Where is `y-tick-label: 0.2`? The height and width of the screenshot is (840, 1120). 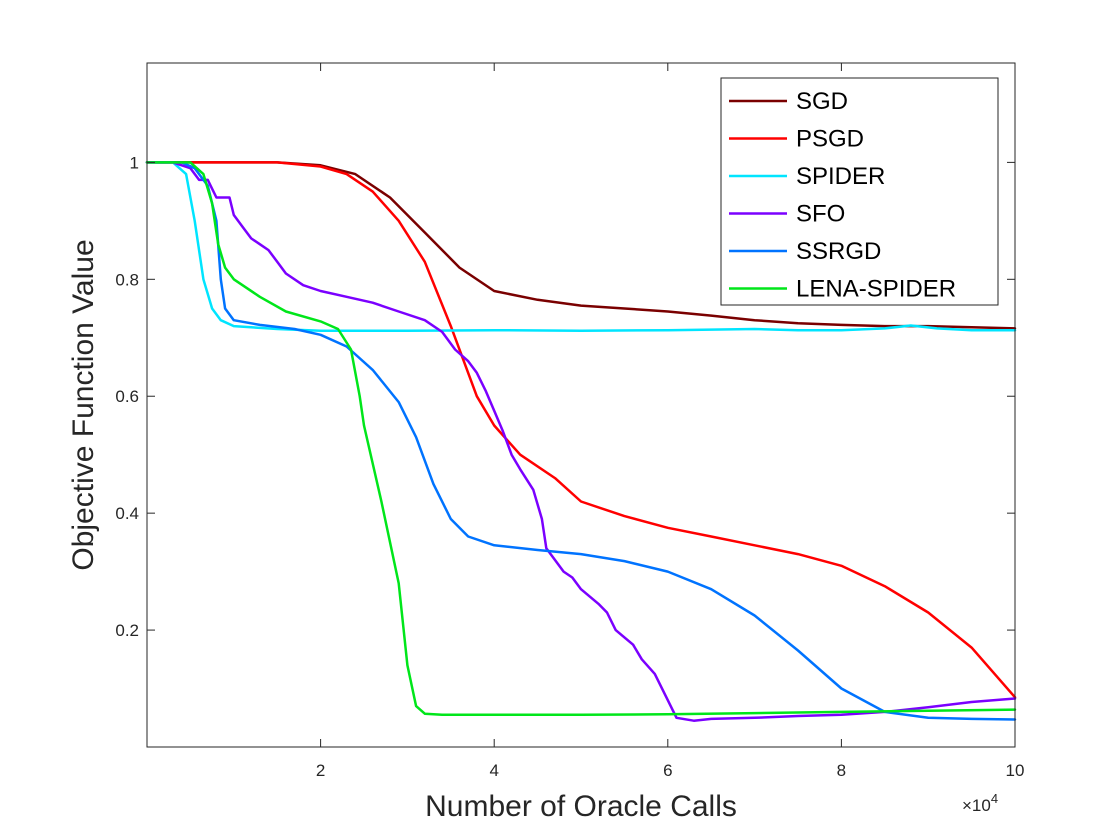 y-tick-label: 0.2 is located at coordinates (127, 630).